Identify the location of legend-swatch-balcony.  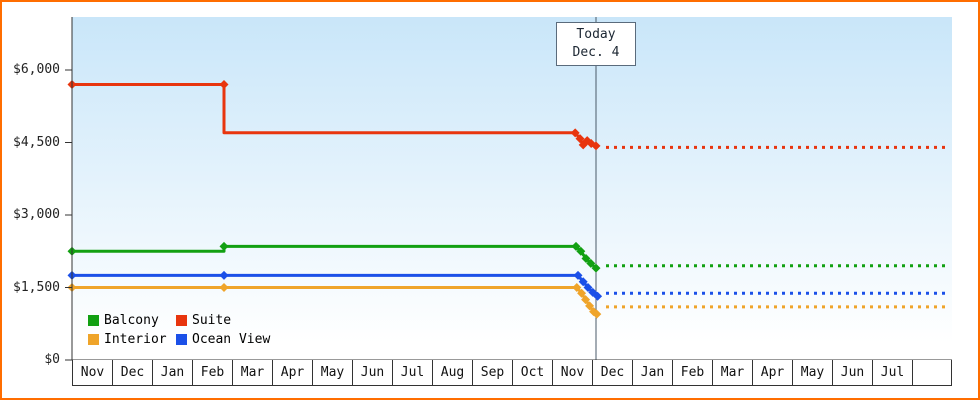
(93, 320).